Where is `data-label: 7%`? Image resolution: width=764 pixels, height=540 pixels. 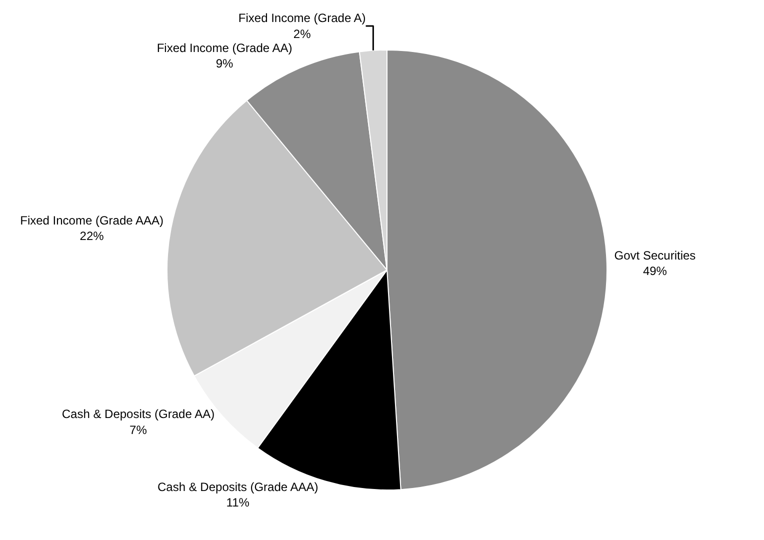 data-label: 7% is located at coordinates (139, 429).